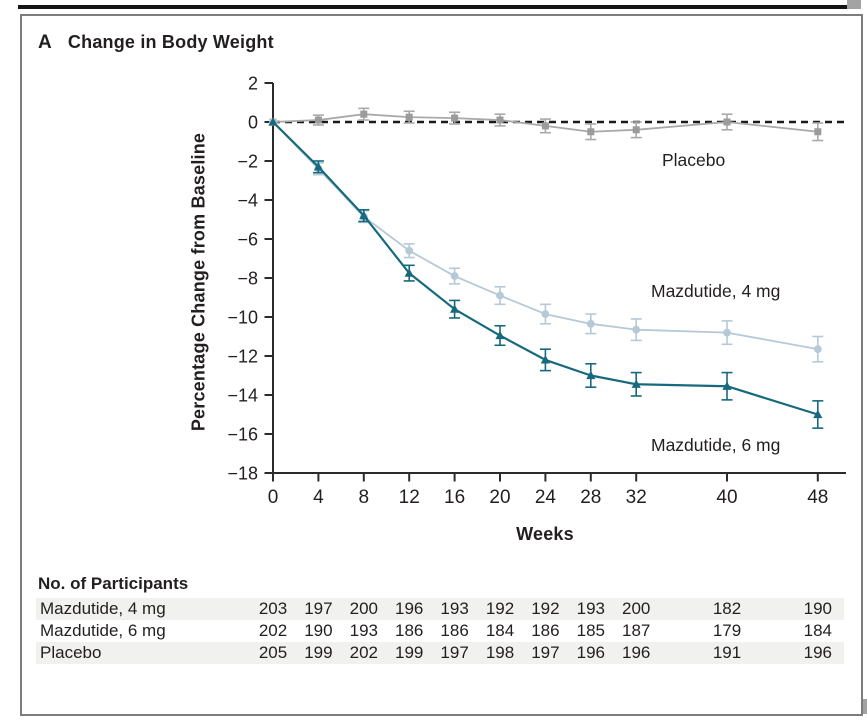 The width and height of the screenshot is (867, 720). I want to click on participant-count: 182, so click(727, 608).